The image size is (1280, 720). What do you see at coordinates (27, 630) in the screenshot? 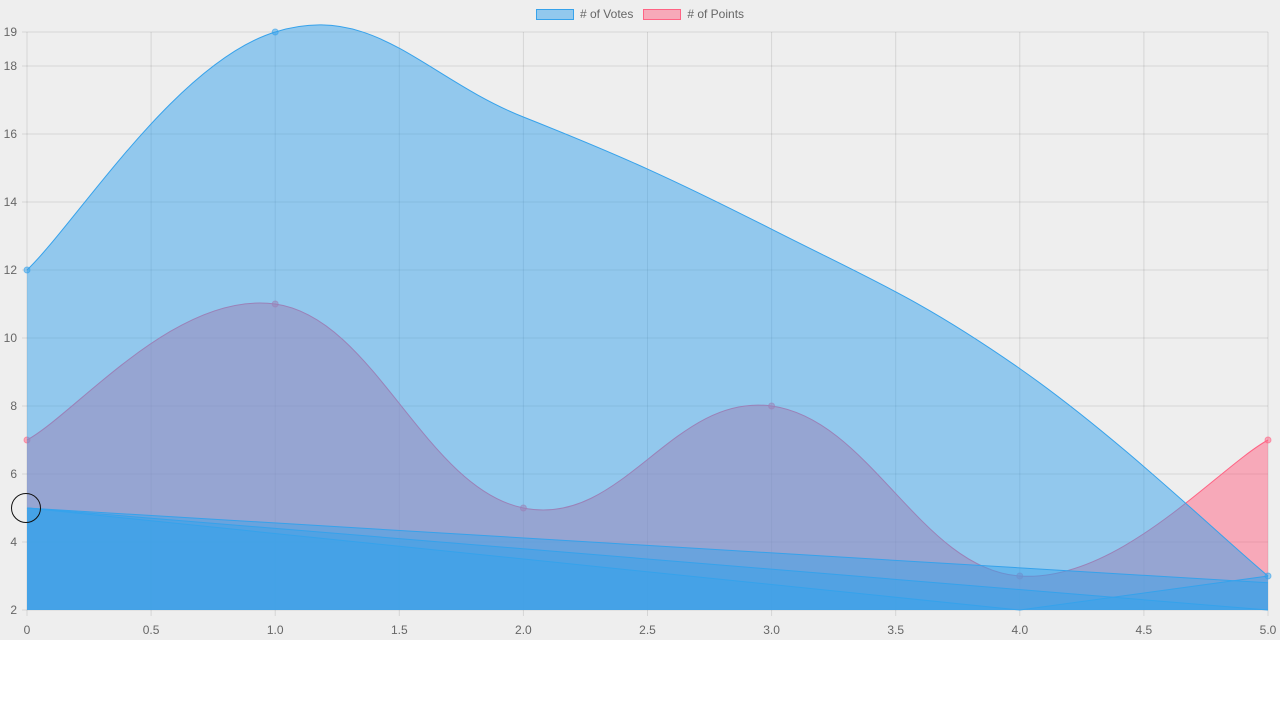
I see `x-tick-label: 0` at bounding box center [27, 630].